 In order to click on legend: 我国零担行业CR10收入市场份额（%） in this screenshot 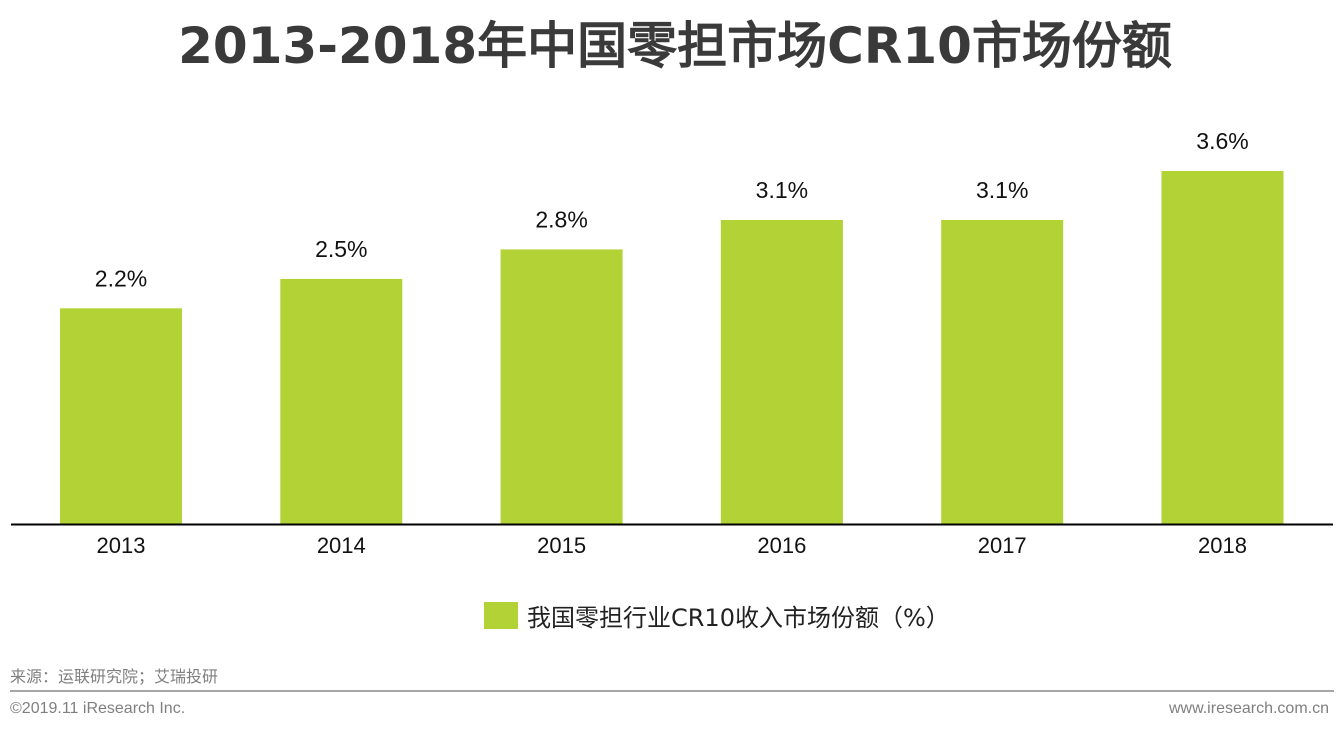, I will do `click(717, 616)`.